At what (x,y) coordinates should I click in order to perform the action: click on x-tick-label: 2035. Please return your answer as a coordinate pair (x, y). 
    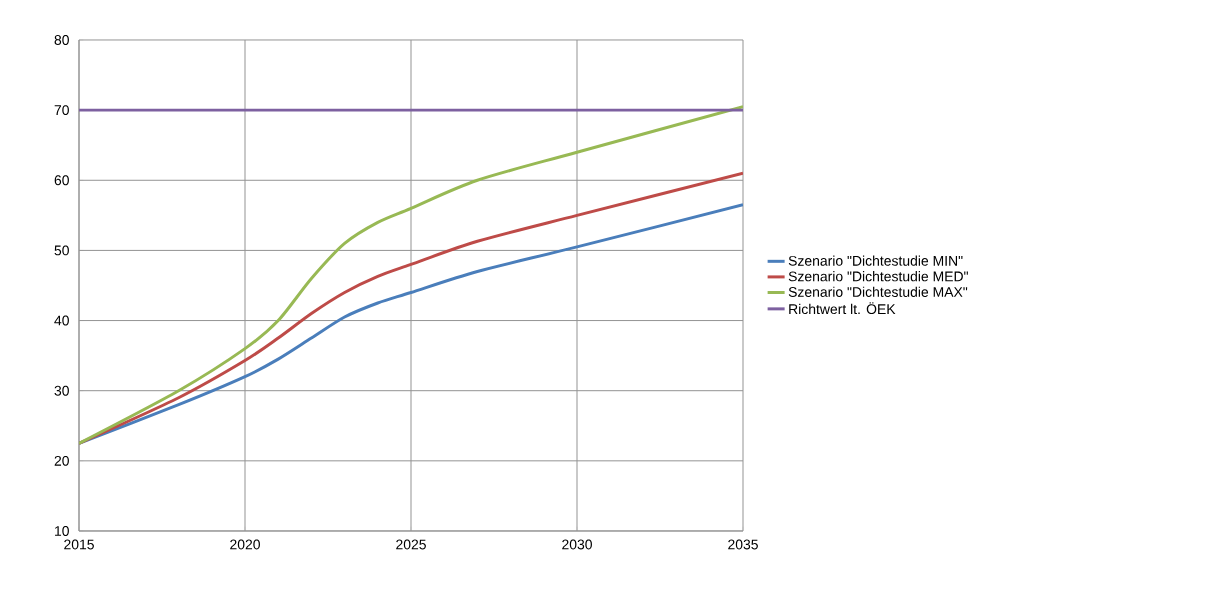
    Looking at the image, I should click on (743, 544).